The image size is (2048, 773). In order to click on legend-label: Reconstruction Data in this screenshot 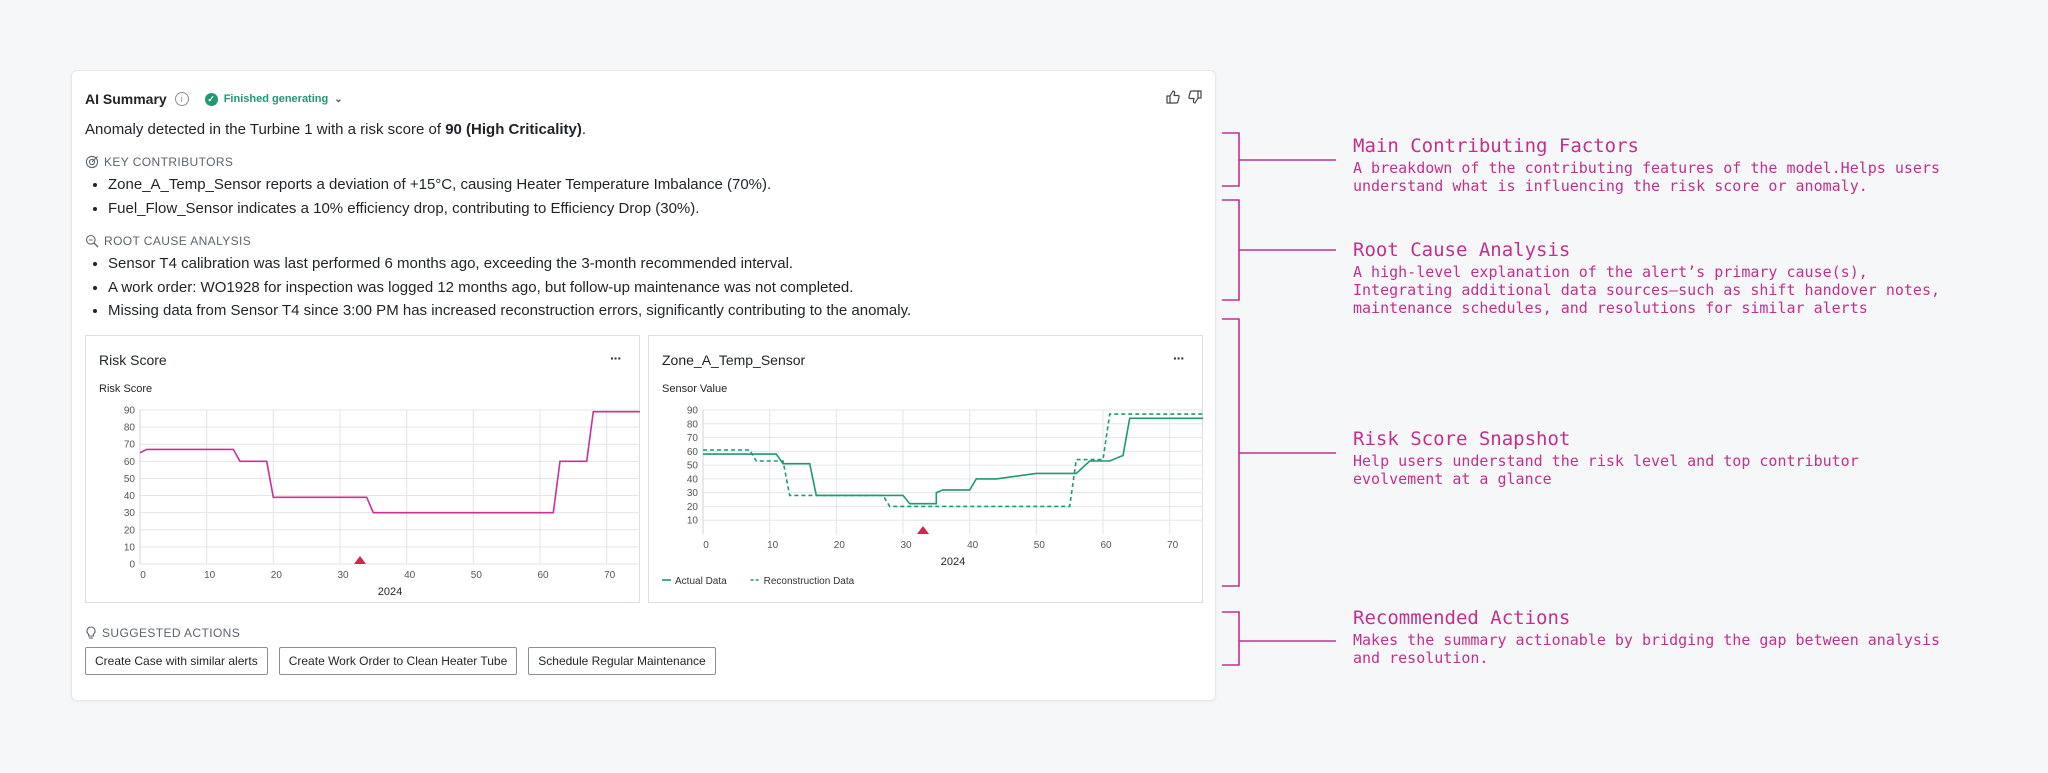, I will do `click(809, 581)`.